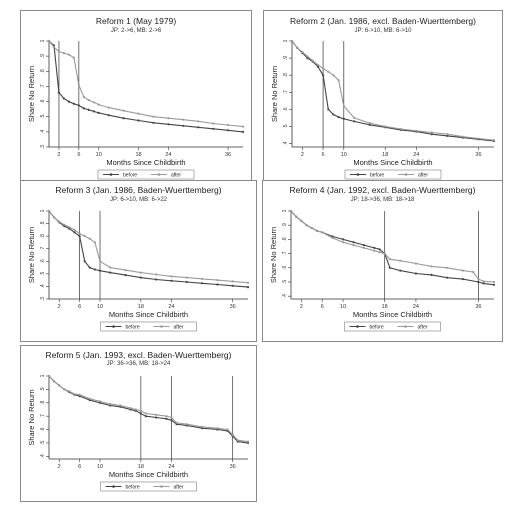 This screenshot has height=514, width=516. What do you see at coordinates (43, 375) in the screenshot?
I see `y-tick-label: 1` at bounding box center [43, 375].